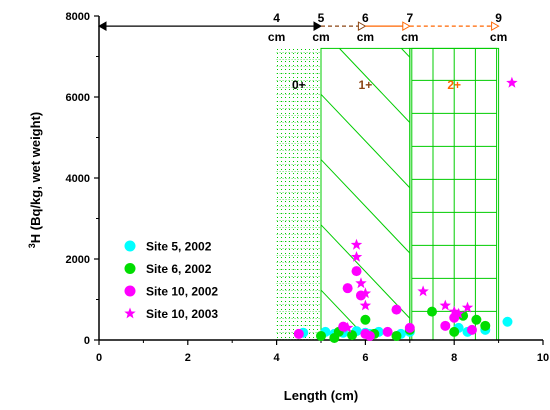  I want to click on age-box-0plus: 0+, so click(298, 194).